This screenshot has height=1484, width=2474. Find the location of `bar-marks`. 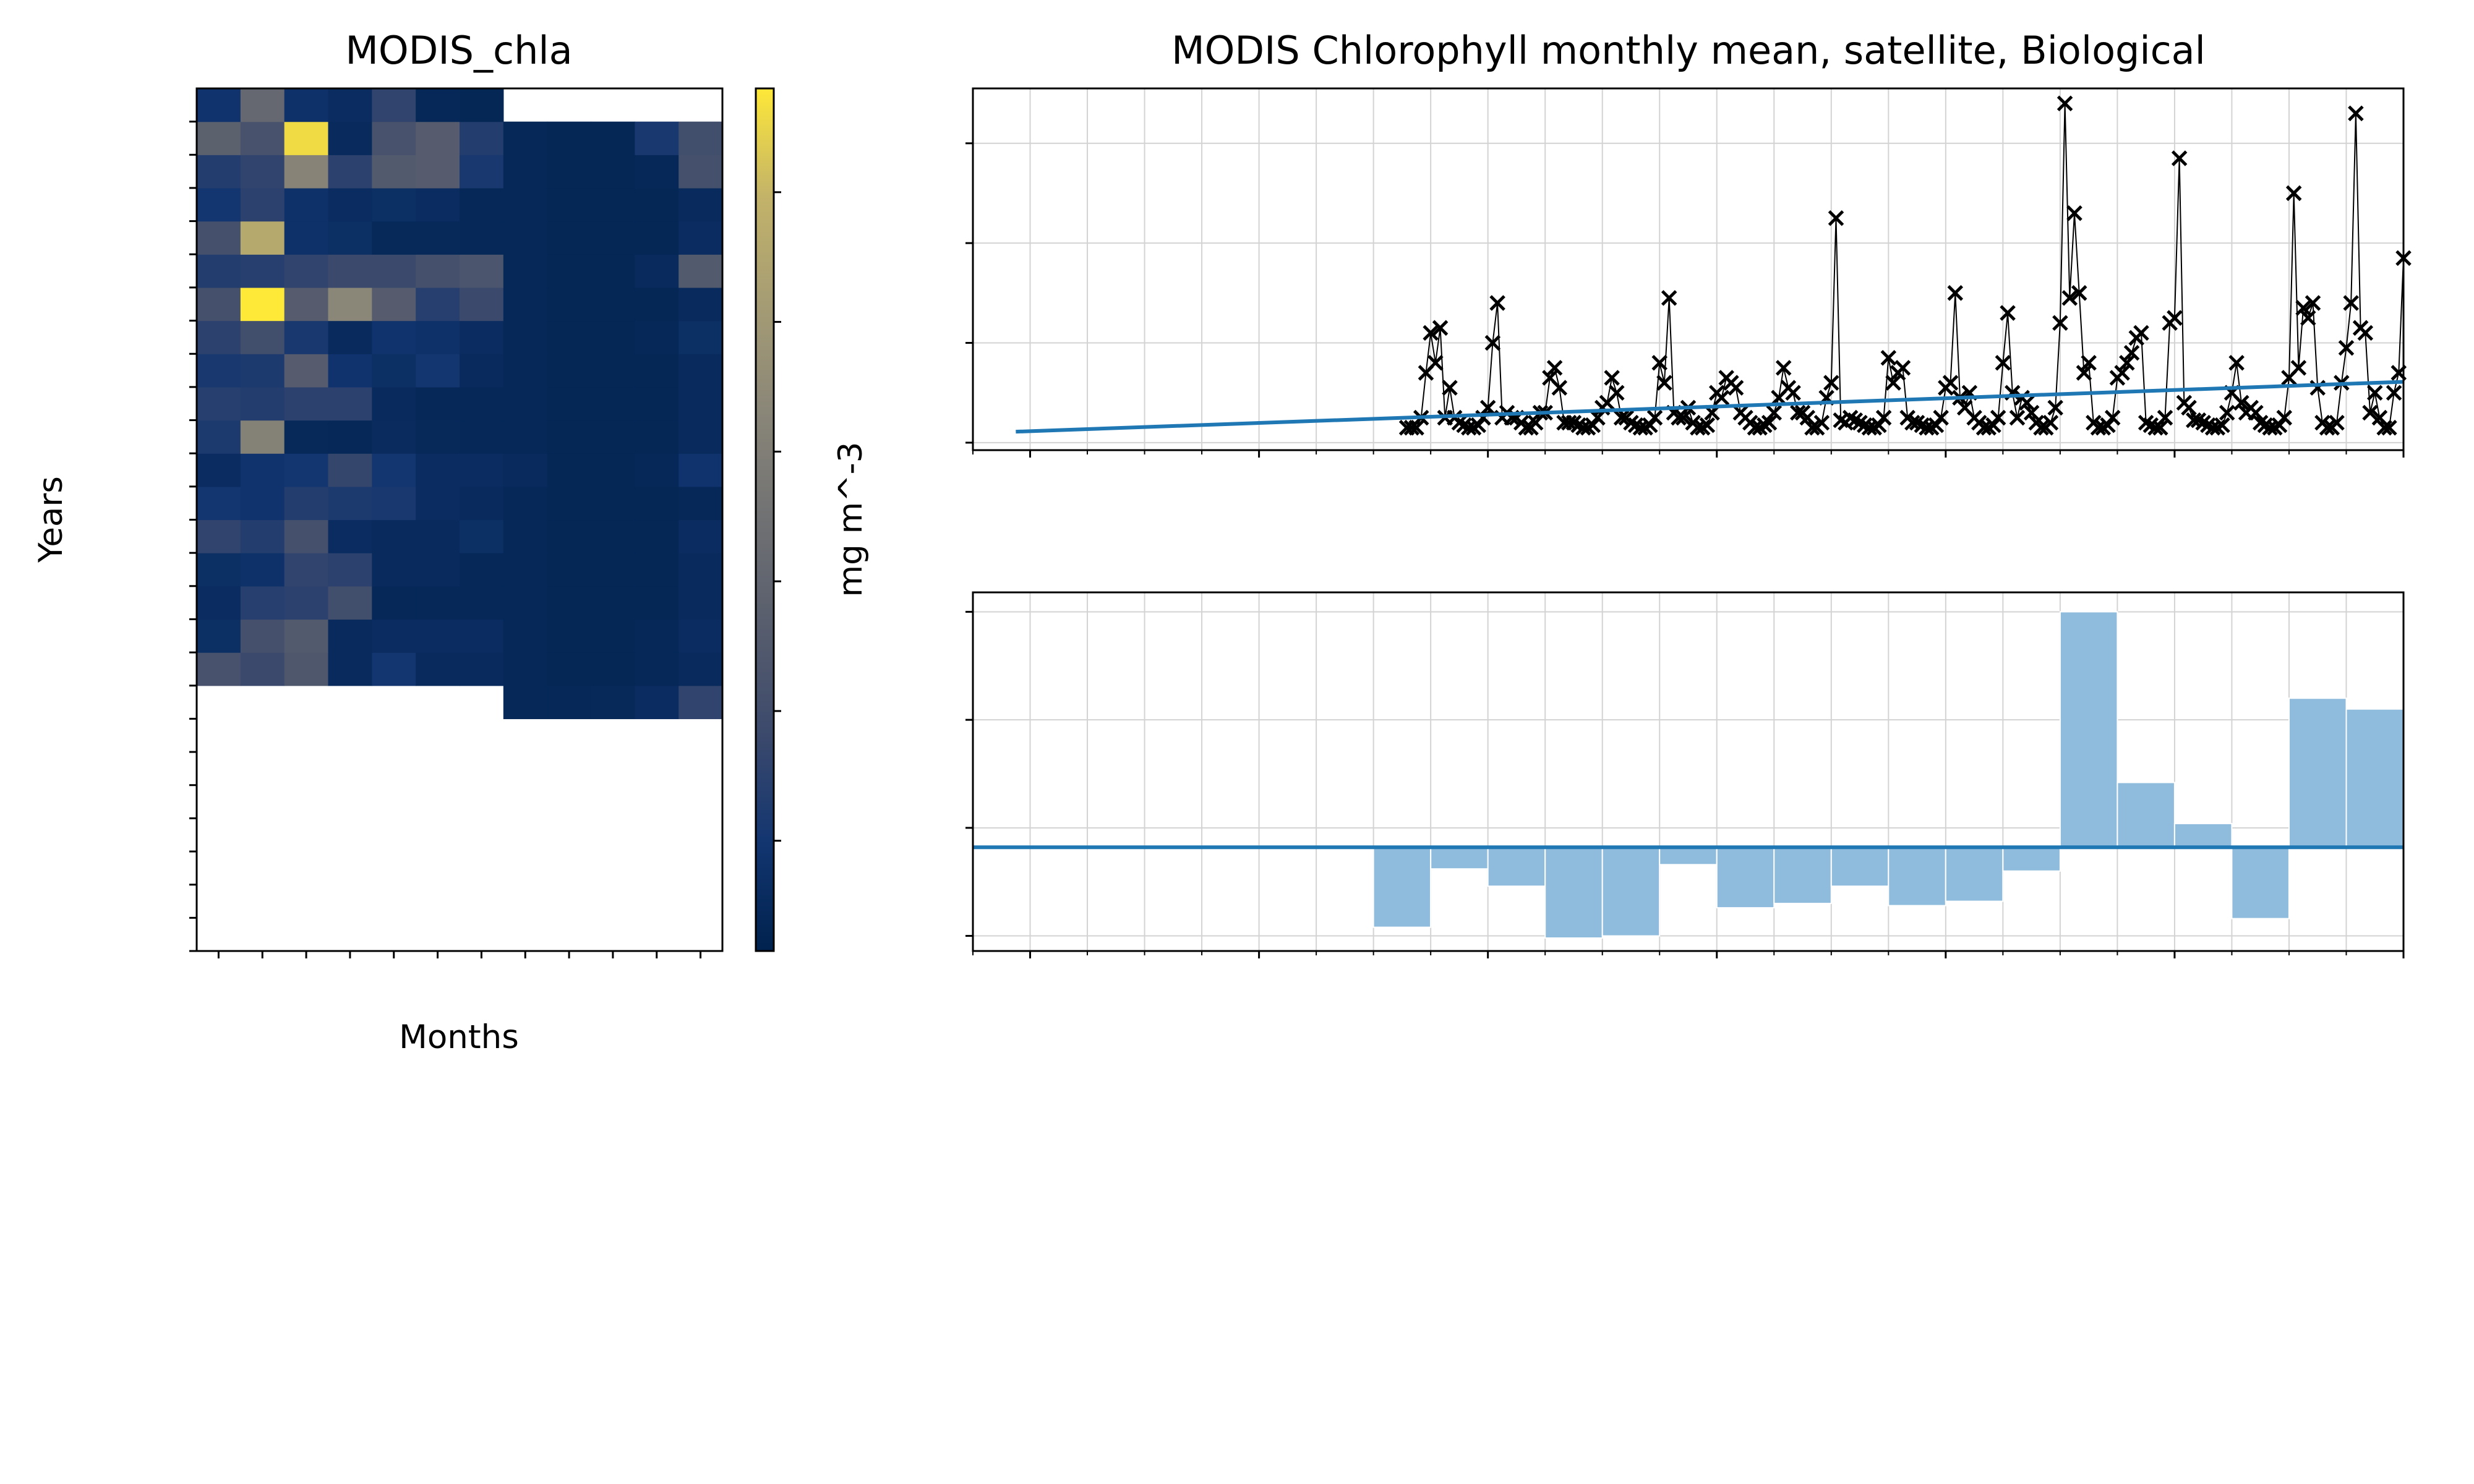

bar-marks is located at coordinates (1688, 775).